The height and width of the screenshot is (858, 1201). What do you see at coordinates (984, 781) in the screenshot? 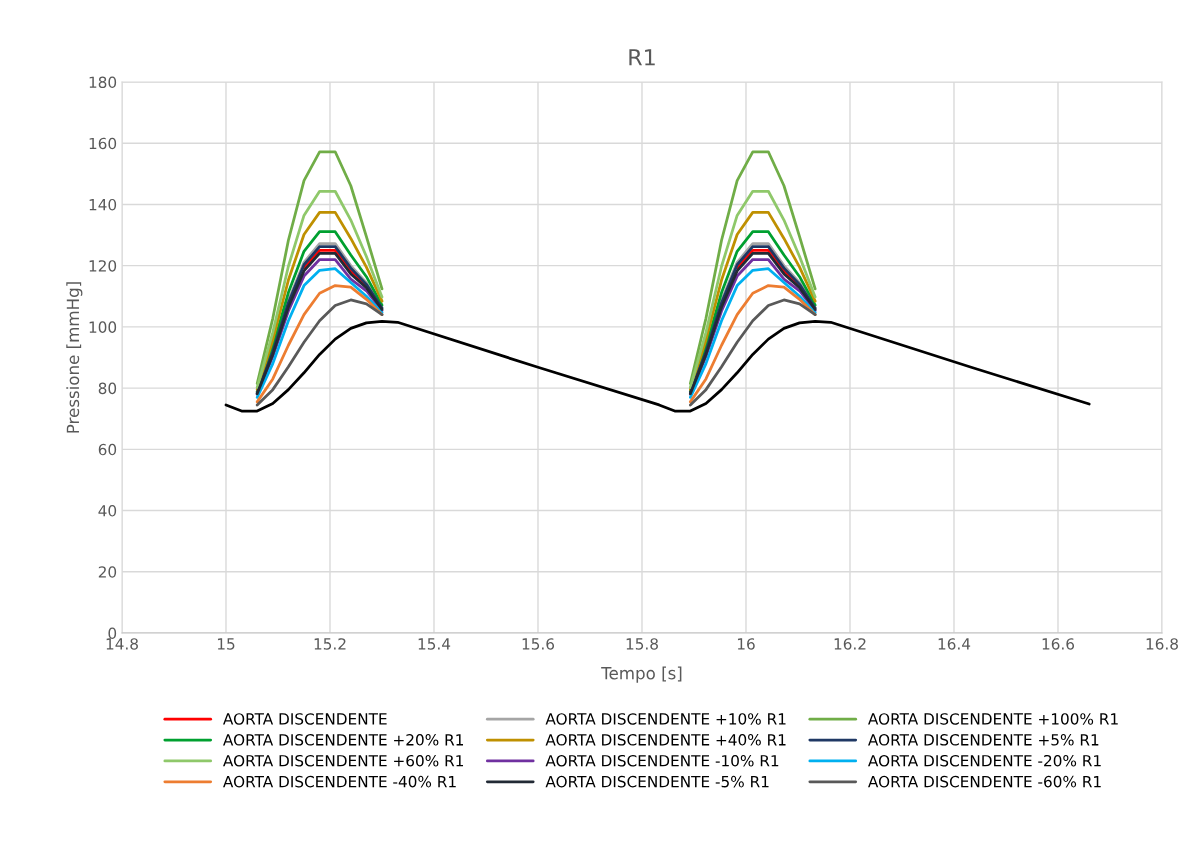
I see `legend-label: AORTA DISCENDENTE -60% R1` at bounding box center [984, 781].